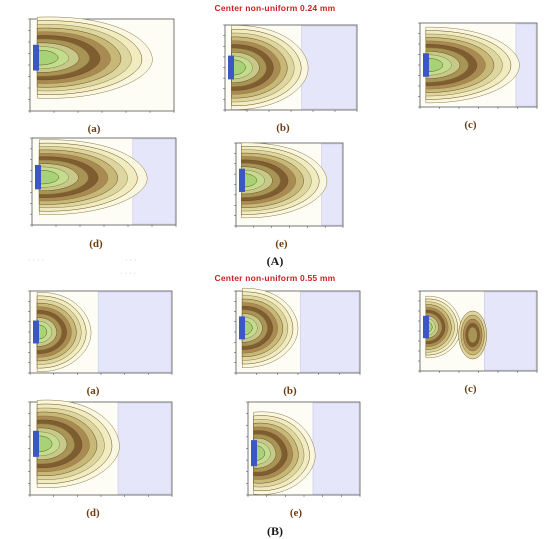  I want to click on panel-a-a: (a), so click(94, 75).